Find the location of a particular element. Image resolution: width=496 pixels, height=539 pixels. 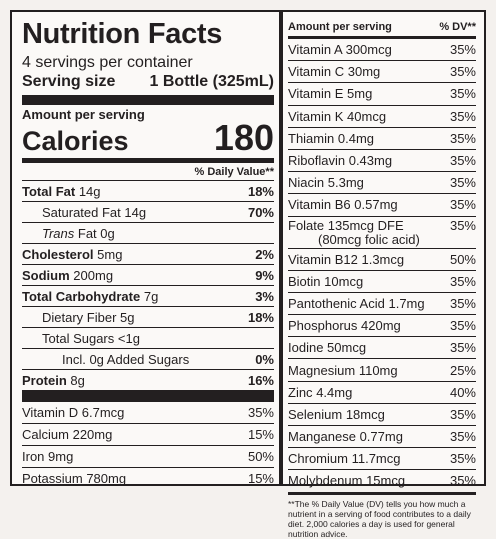

vitamin-row: Vitamin K 40mcg 35% is located at coordinates (382, 117).